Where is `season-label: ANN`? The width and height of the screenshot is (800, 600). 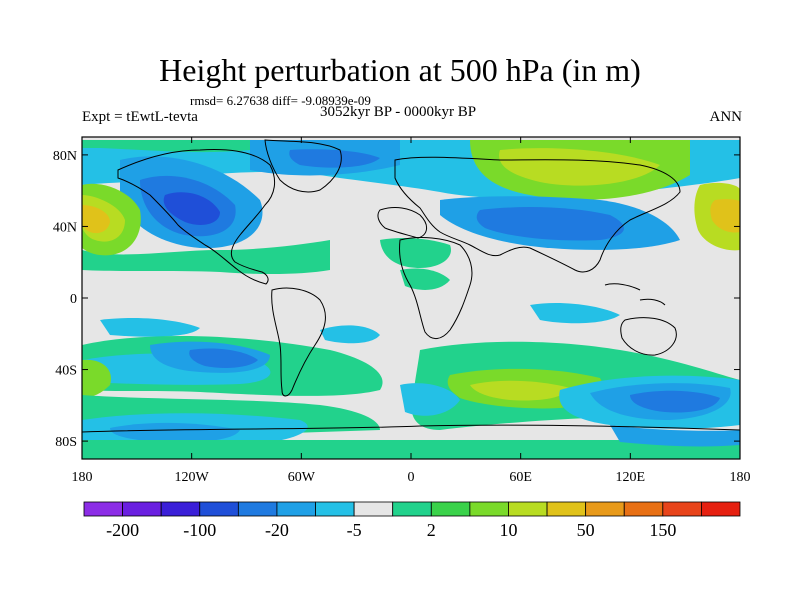 season-label: ANN is located at coordinates (726, 117).